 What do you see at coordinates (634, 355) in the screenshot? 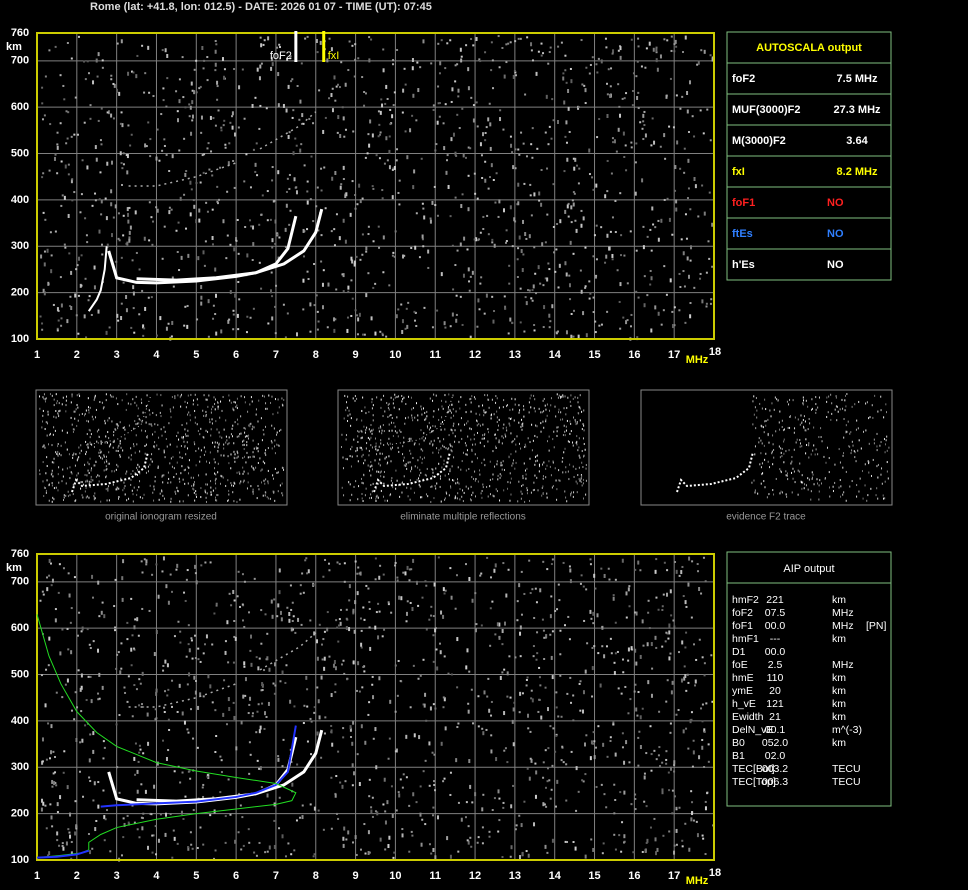
I see `x-tick-label: 16` at bounding box center [634, 355].